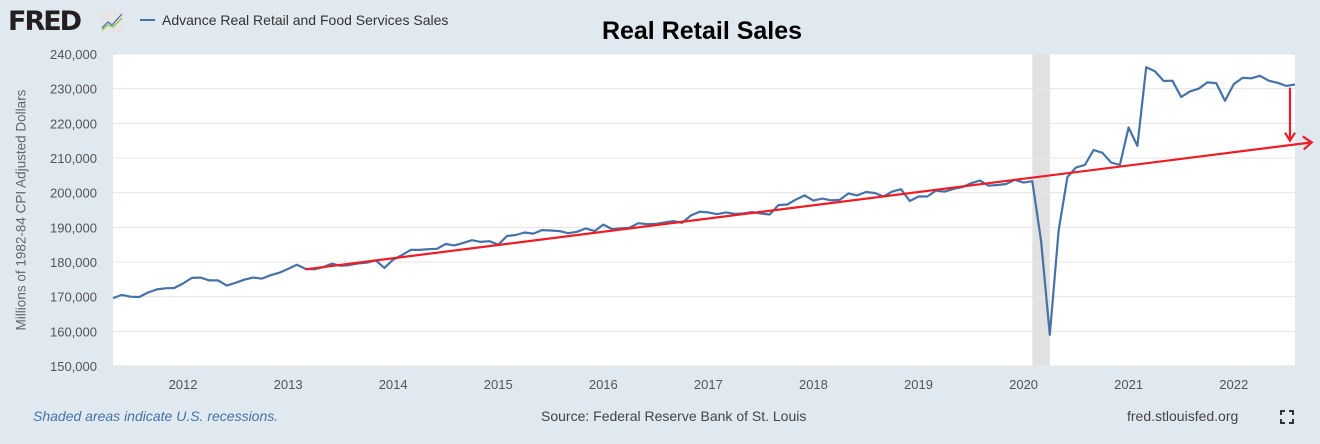 This screenshot has height=444, width=1320. I want to click on x-tick-label: 2022, so click(1233, 384).